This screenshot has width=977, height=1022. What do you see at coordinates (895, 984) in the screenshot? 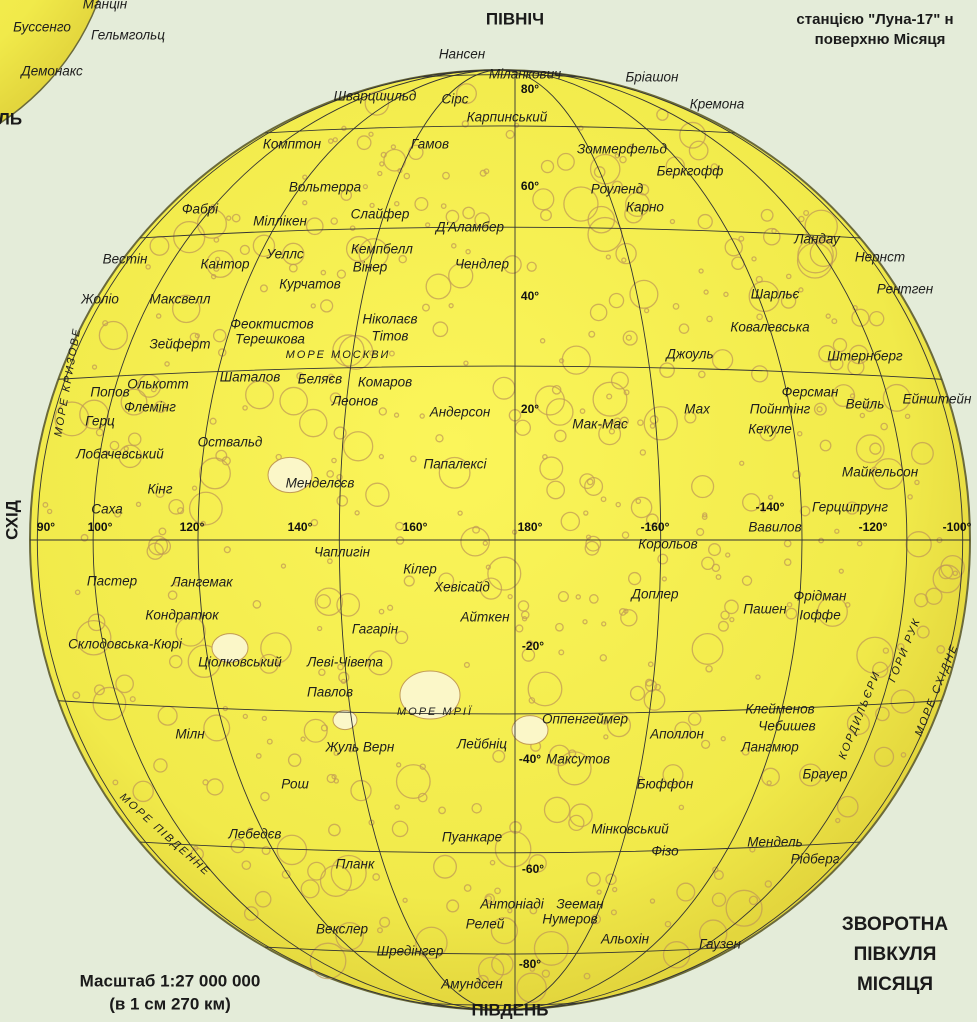
I see `title-line: МІСЯЦЯ` at bounding box center [895, 984].